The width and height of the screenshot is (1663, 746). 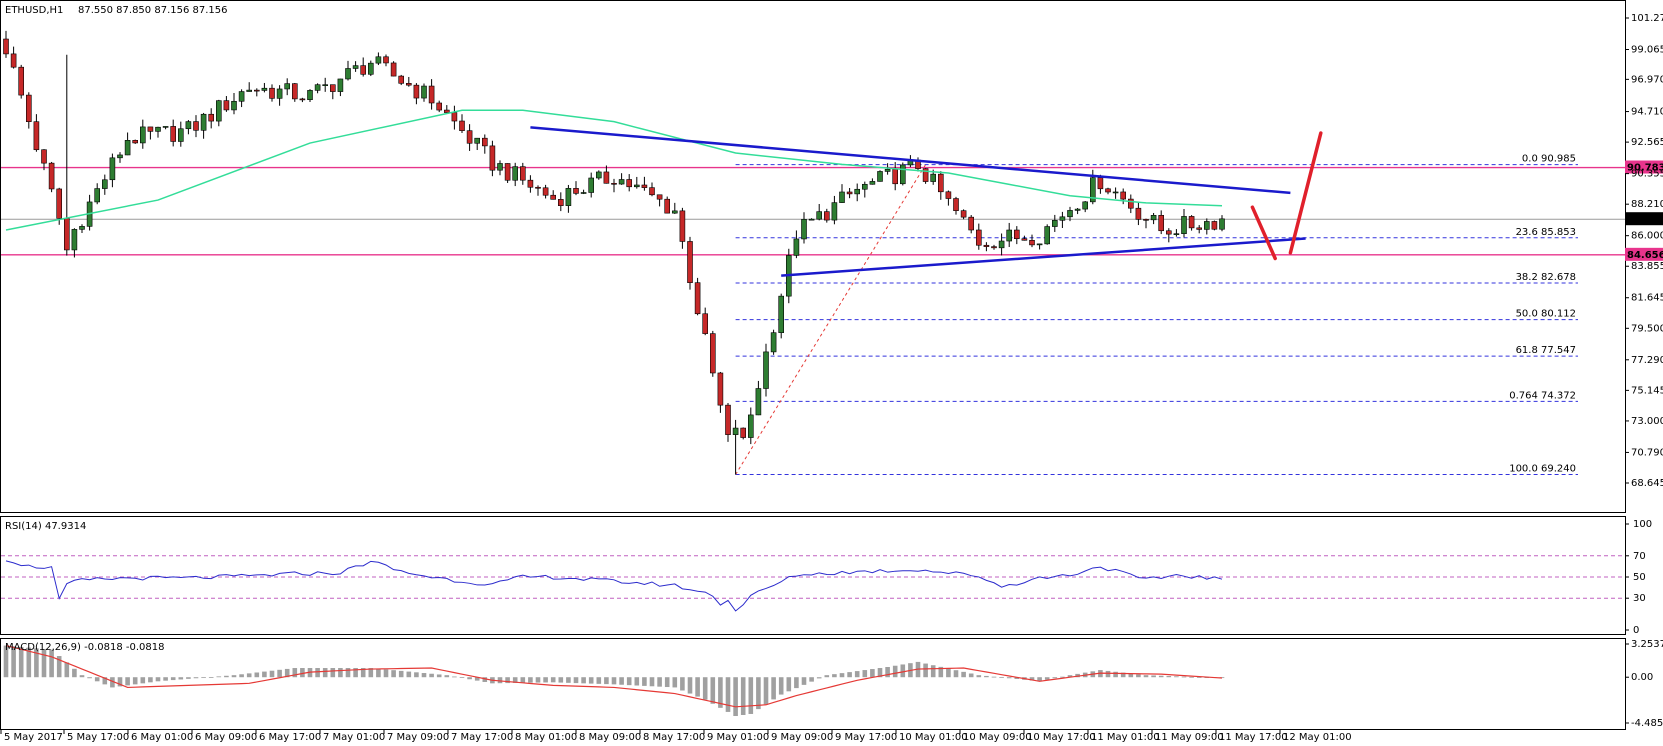 I want to click on rsi-line, so click(x=614, y=586).